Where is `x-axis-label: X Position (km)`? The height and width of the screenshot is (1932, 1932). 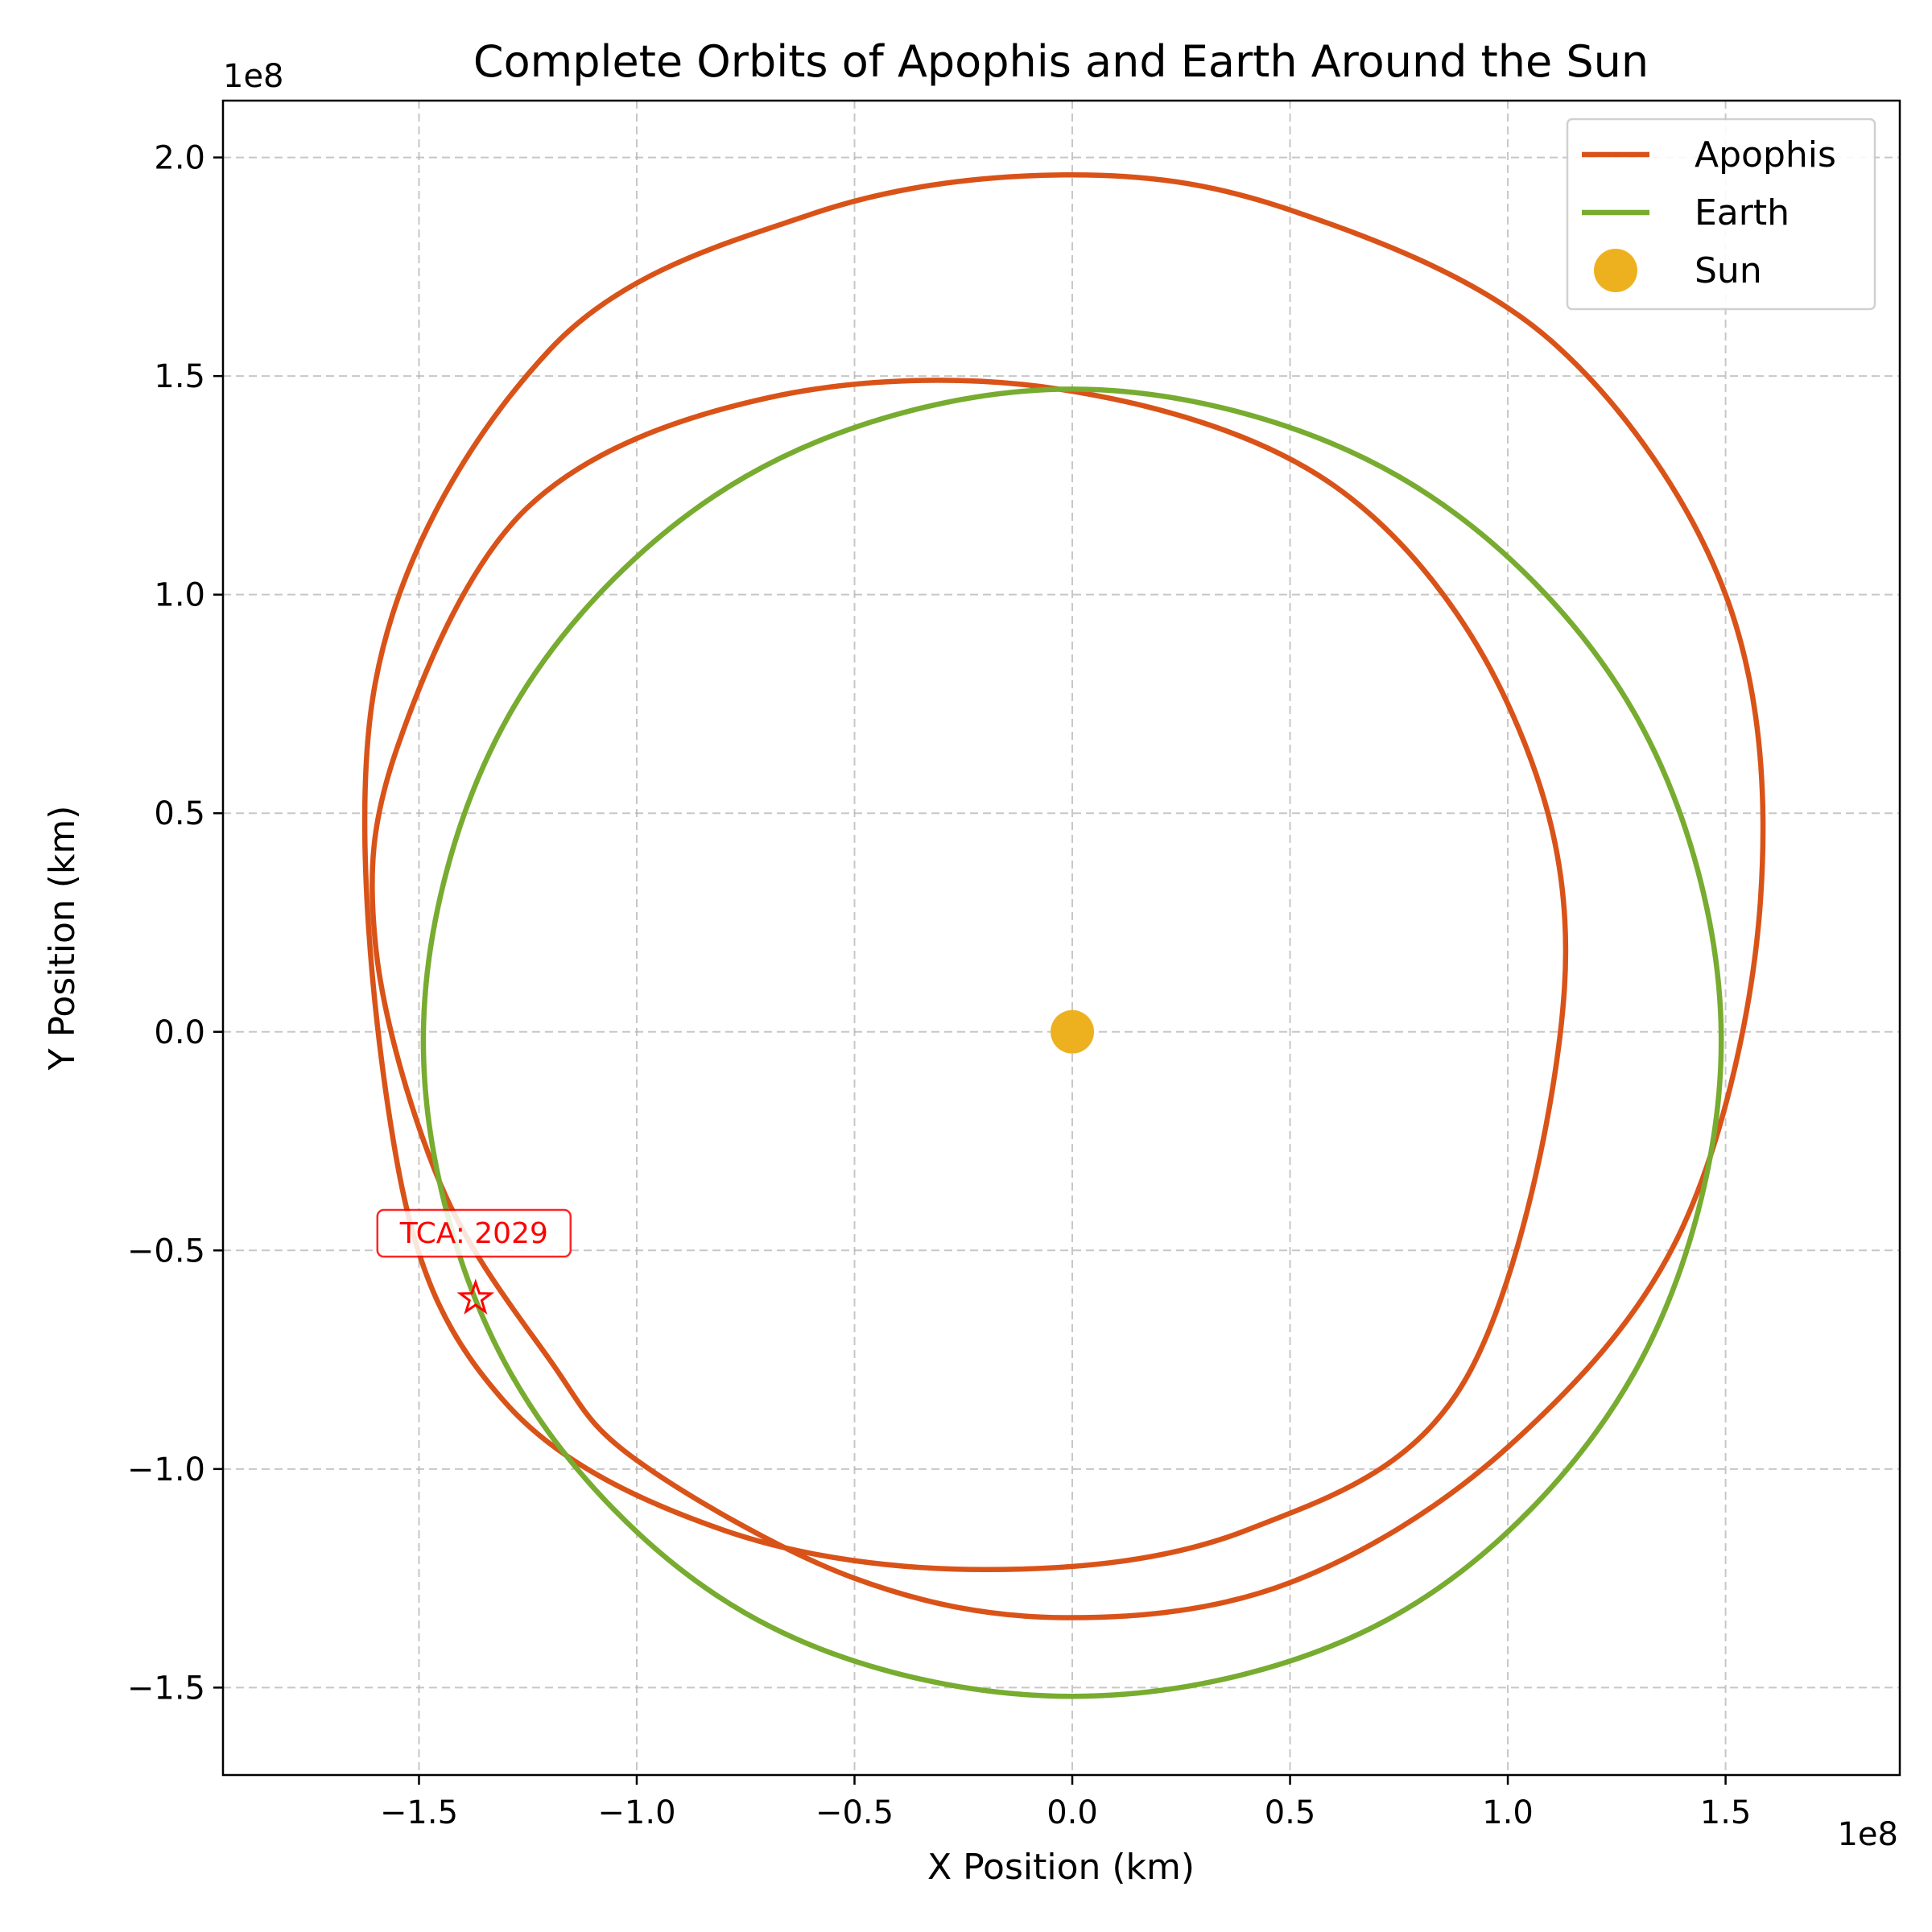 x-axis-label: X Position (km) is located at coordinates (1061, 1867).